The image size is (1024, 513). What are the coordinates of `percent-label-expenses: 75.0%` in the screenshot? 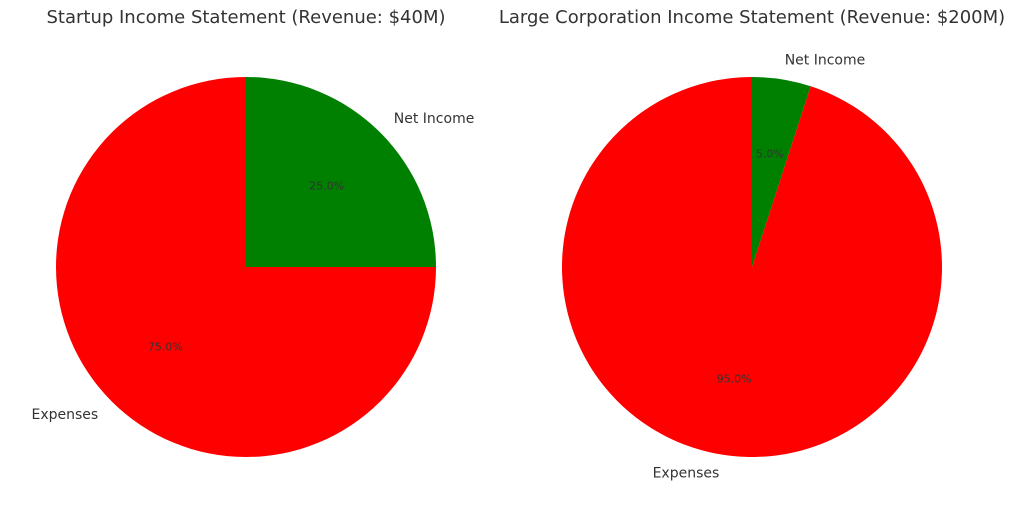 It's located at (165, 347).